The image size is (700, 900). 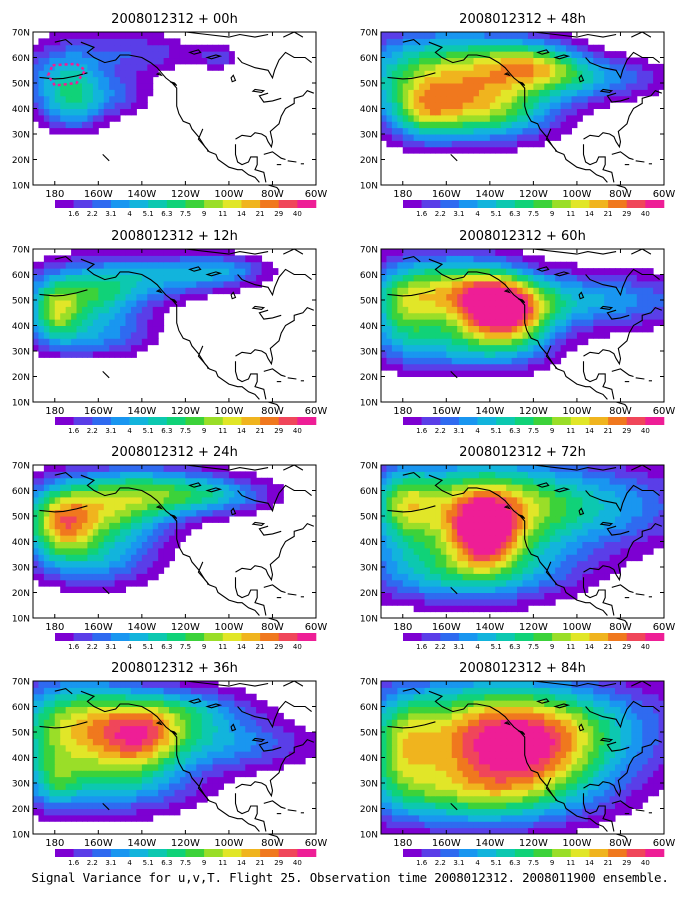 What do you see at coordinates (66, 74) in the screenshot?
I see `observation-region-outline` at bounding box center [66, 74].